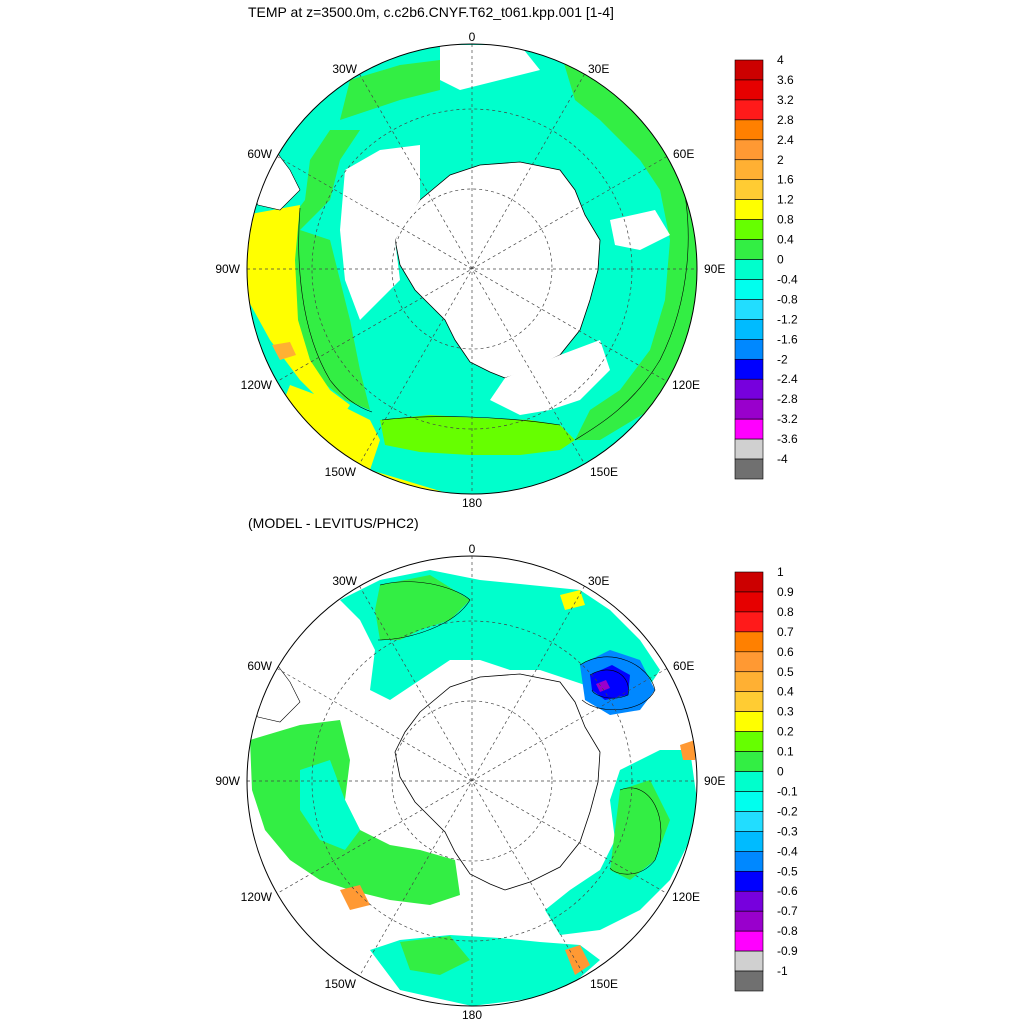 The image size is (1024, 1024). Describe the element at coordinates (683, 666) in the screenshot. I see `panel2-lon-label-60e: 60E` at that location.